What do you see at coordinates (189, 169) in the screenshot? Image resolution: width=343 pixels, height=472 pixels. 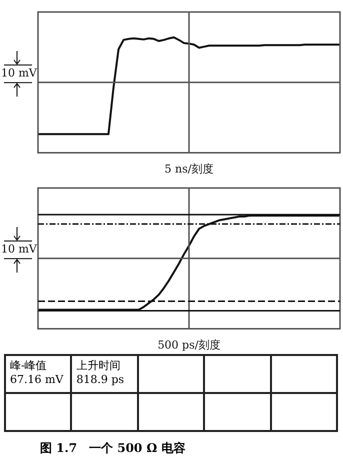 I see `x-axis-title: 5 ns/刻度` at bounding box center [189, 169].